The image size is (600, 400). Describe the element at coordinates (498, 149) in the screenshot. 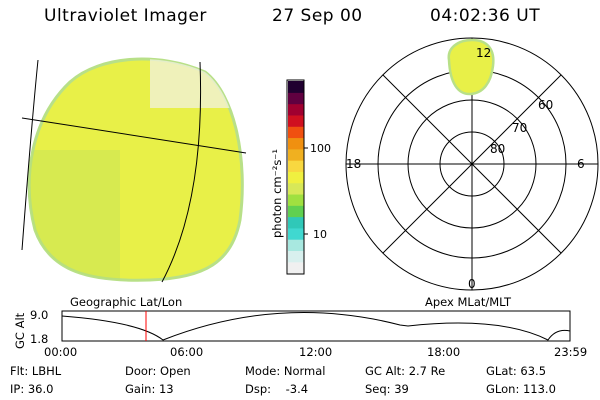

I see `polar-lat-label-80: 80` at that location.